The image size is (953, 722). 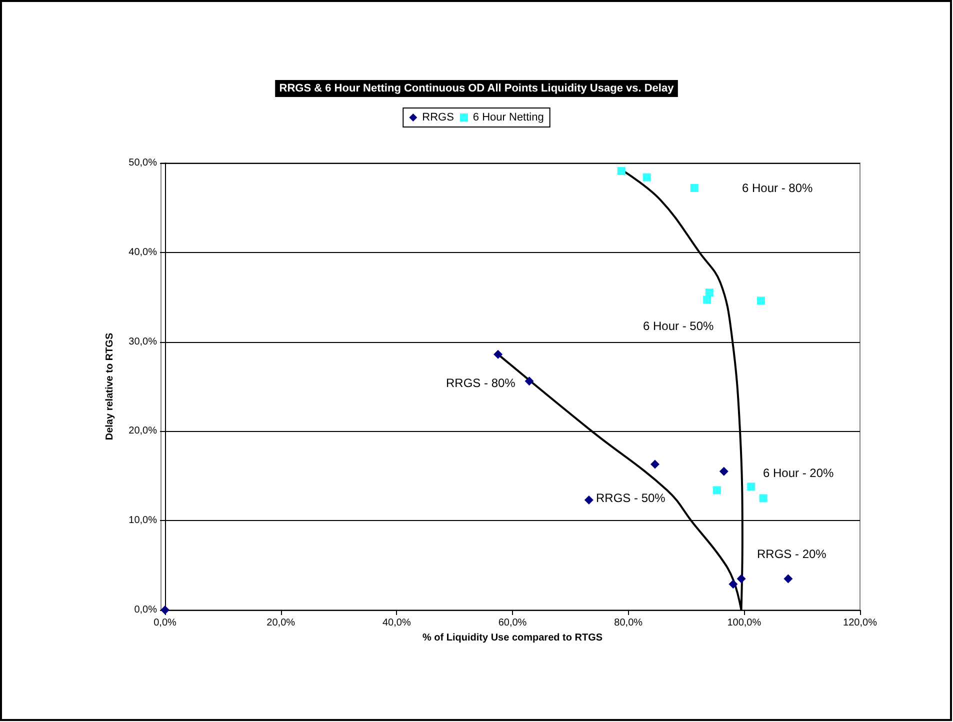 I want to click on y-tick-label: 20,0%, so click(x=143, y=431).